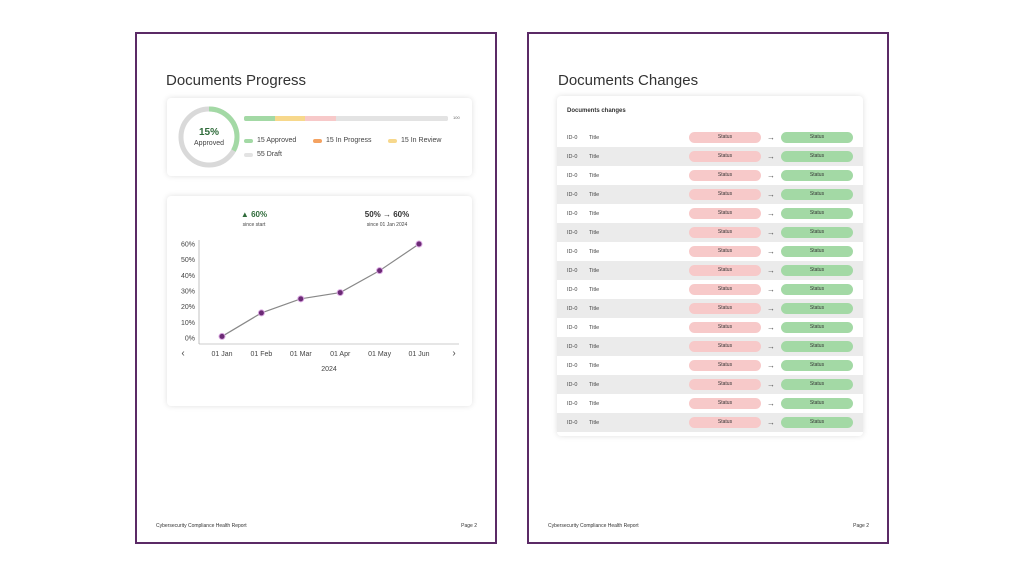 Image resolution: width=1024 pixels, height=575 pixels. I want to click on legend-label: 15 In Progress, so click(349, 140).